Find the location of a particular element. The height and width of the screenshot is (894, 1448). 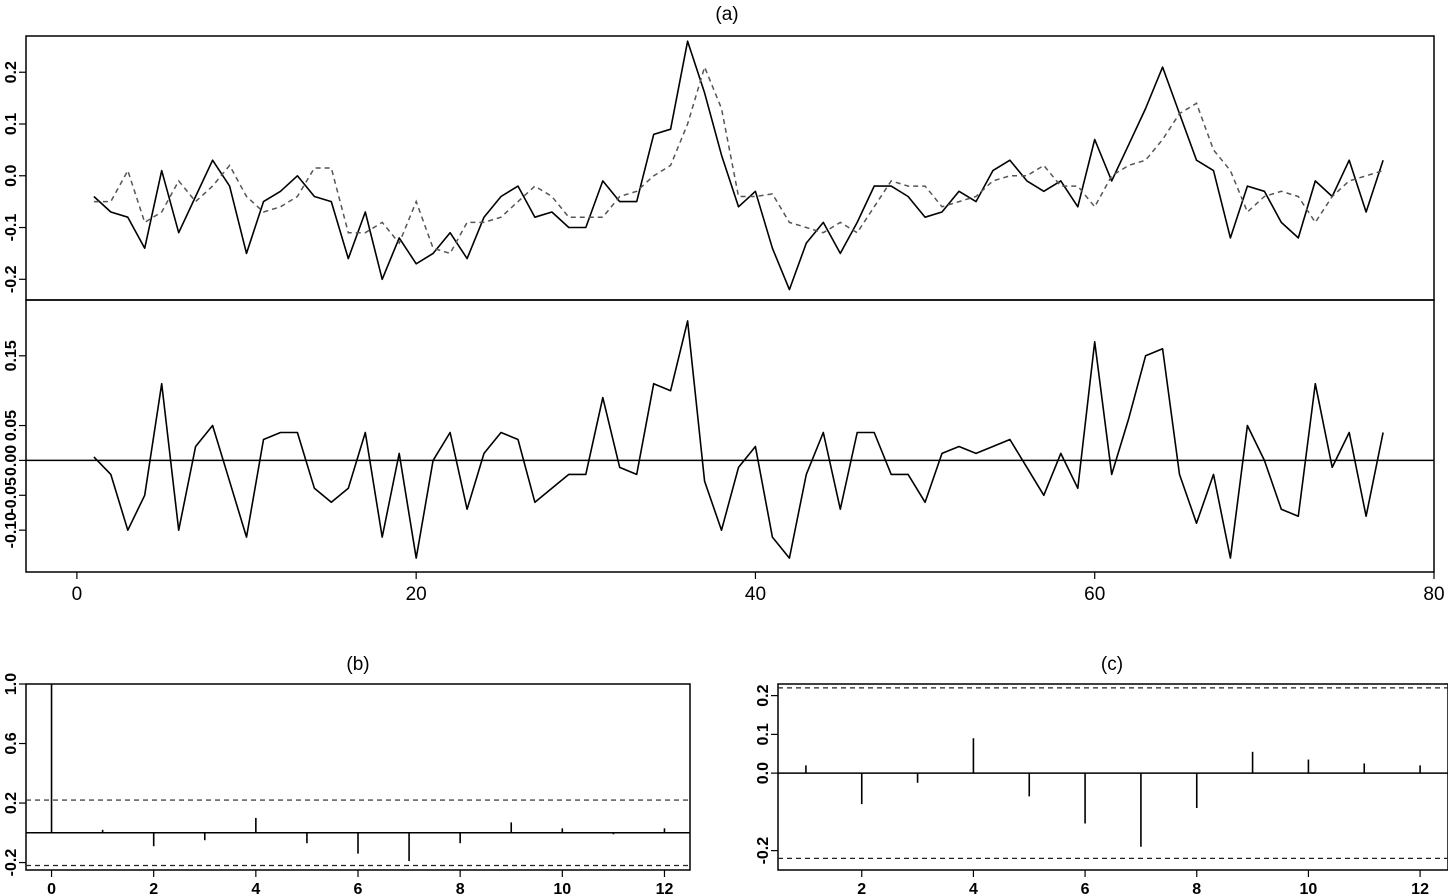

panel-a-lower-y-tick-label: 0.00 is located at coordinates (11, 460).